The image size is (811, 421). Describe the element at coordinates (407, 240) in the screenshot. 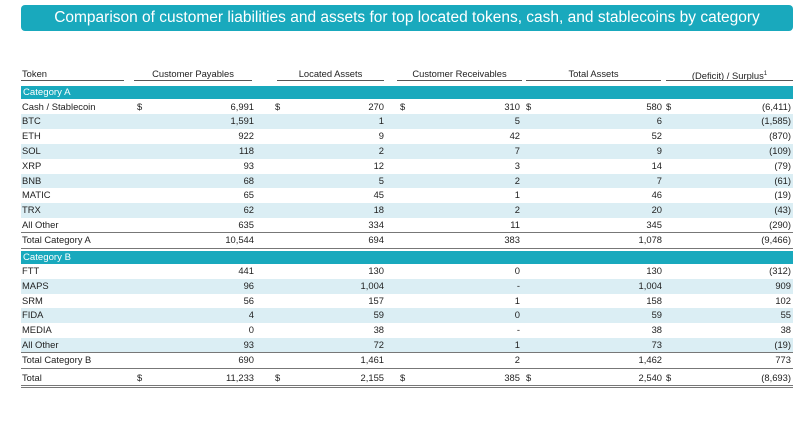

I see `category-a-total-row: Total Category A 10,544 694 383 1,078 (9,466)` at that location.